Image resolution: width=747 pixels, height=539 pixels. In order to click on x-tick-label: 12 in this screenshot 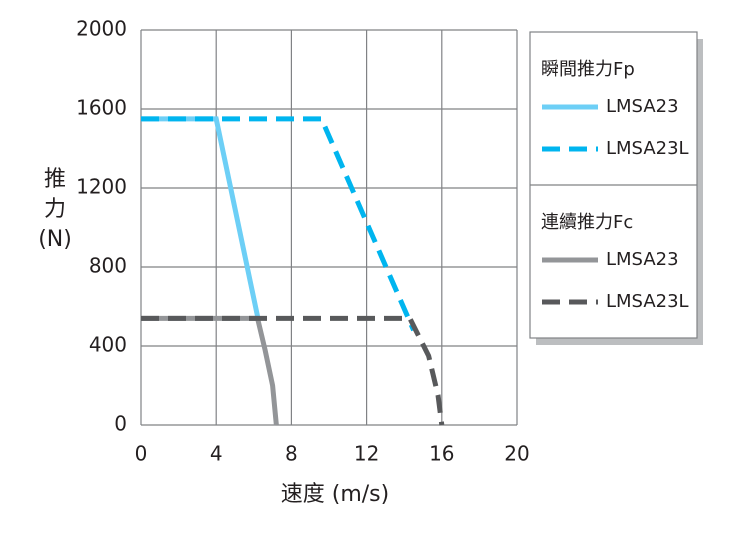, I will do `click(366, 454)`.